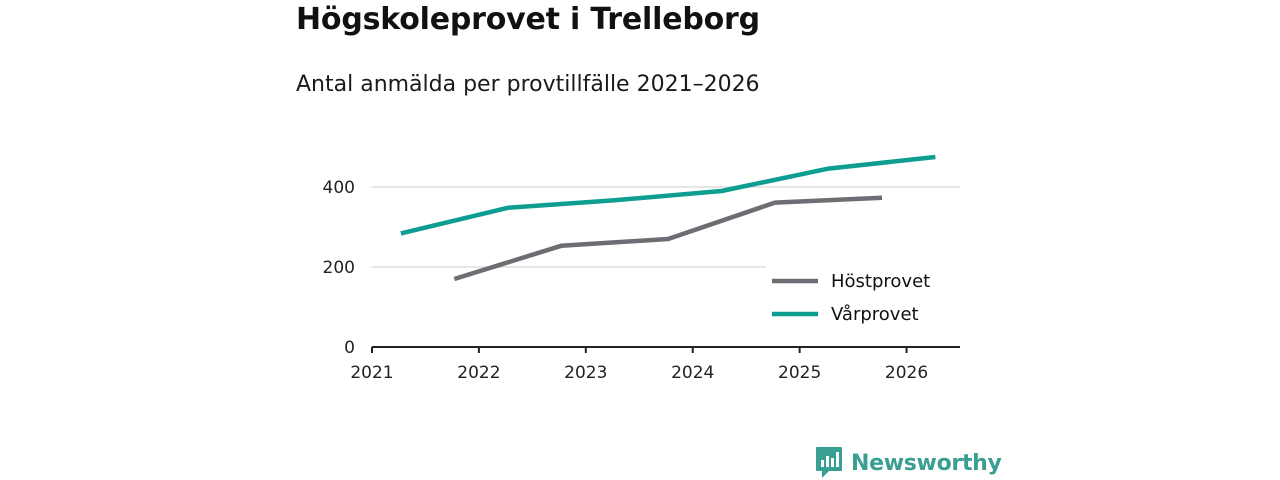 The image size is (1280, 480). I want to click on x-tick-label: 2025, so click(799, 373).